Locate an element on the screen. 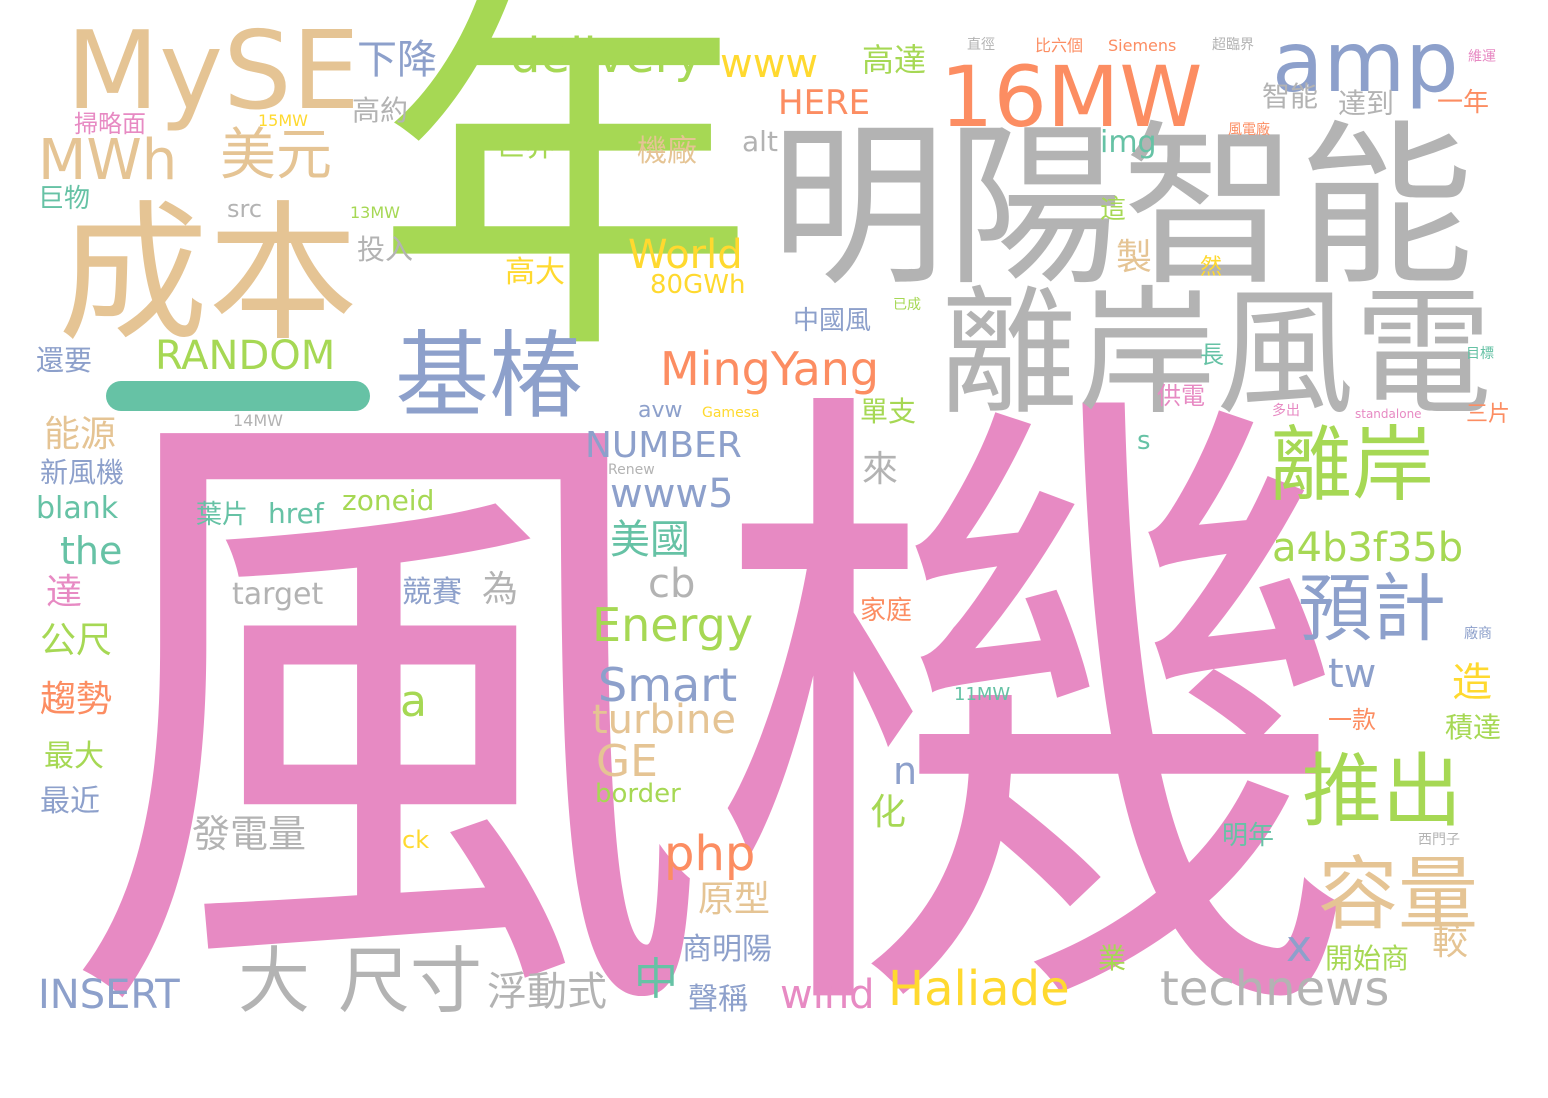 The width and height of the screenshot is (1548, 1098). word-ran: 然 is located at coordinates (1211, 267).